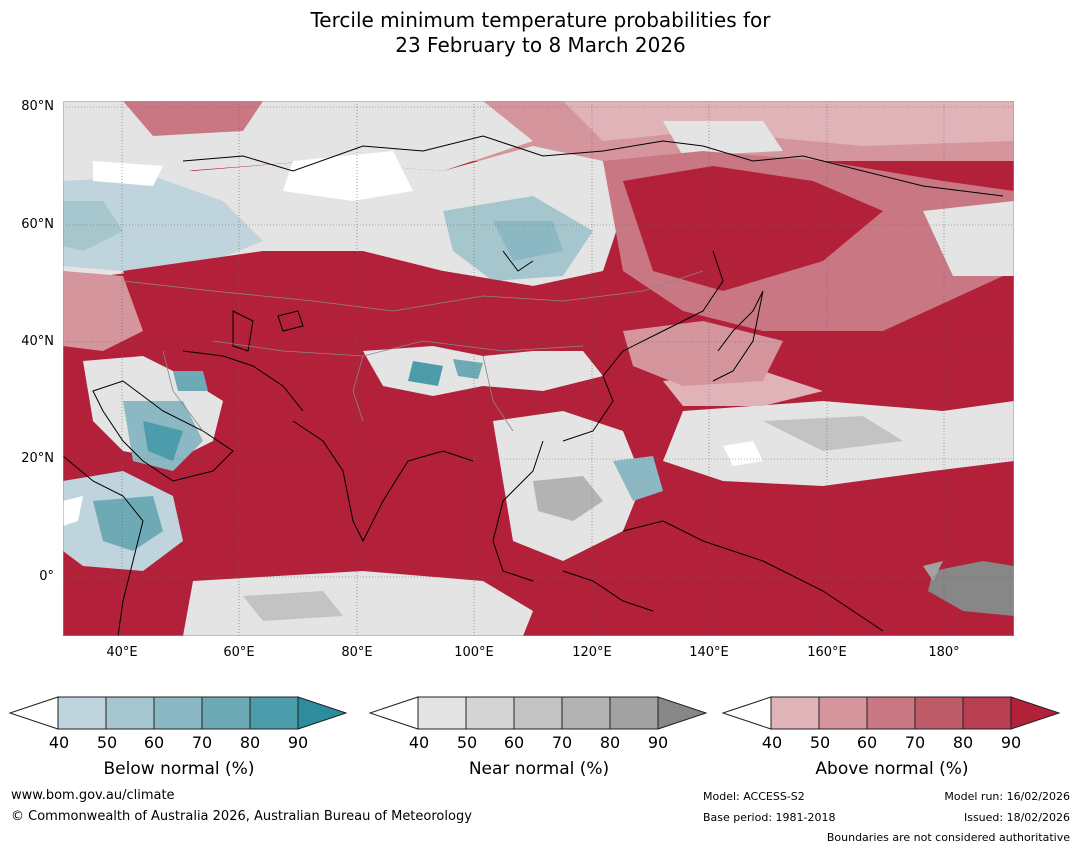 Image resolution: width=1081 pixels, height=850 pixels. What do you see at coordinates (915, 742) in the screenshot?
I see `legend-above-tick-70: 70` at bounding box center [915, 742].